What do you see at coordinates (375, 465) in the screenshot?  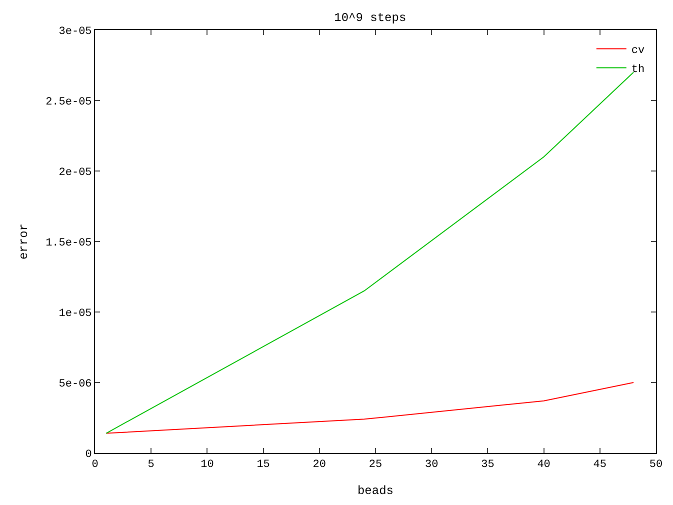 I see `x-tick-label: 25` at bounding box center [375, 465].